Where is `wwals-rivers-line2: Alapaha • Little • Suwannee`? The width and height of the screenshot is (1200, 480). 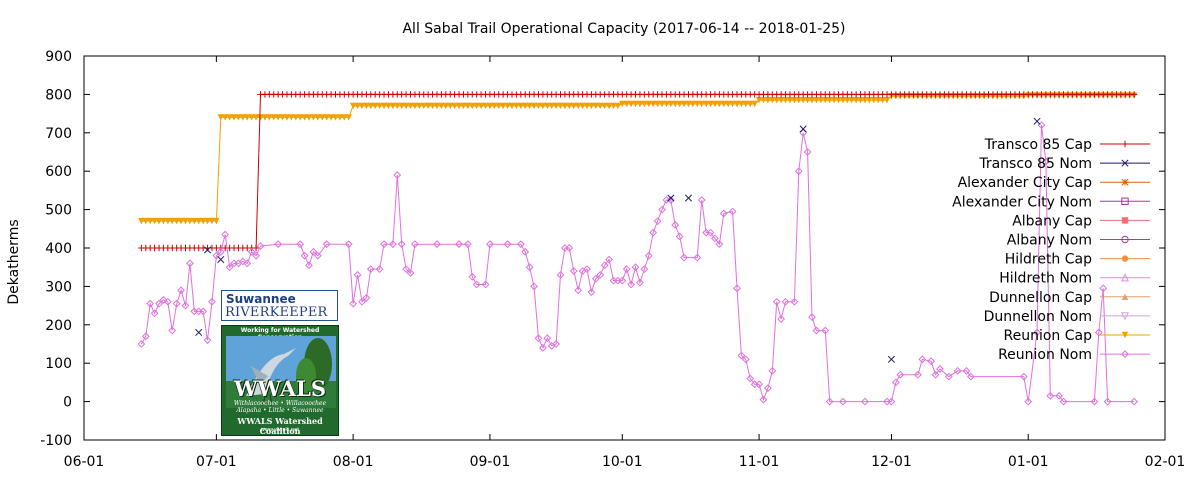 wwals-rivers-line2: Alapaha • Little • Suwannee is located at coordinates (280, 410).